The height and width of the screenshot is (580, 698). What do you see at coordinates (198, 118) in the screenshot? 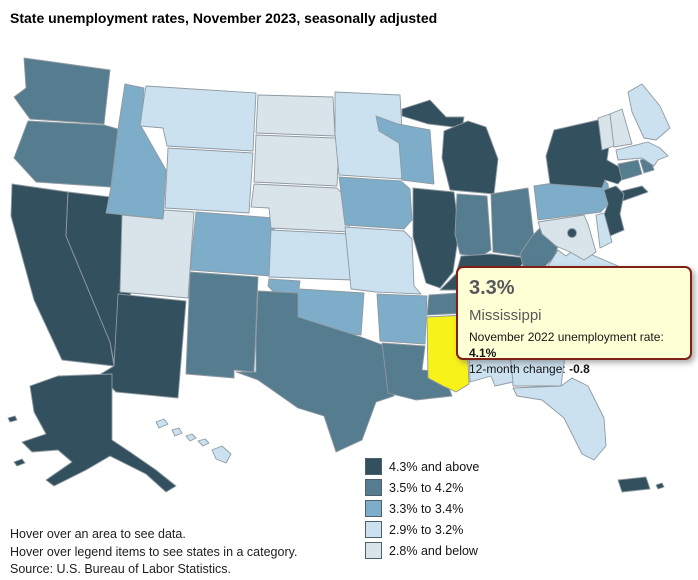
I see `state-MT` at bounding box center [198, 118].